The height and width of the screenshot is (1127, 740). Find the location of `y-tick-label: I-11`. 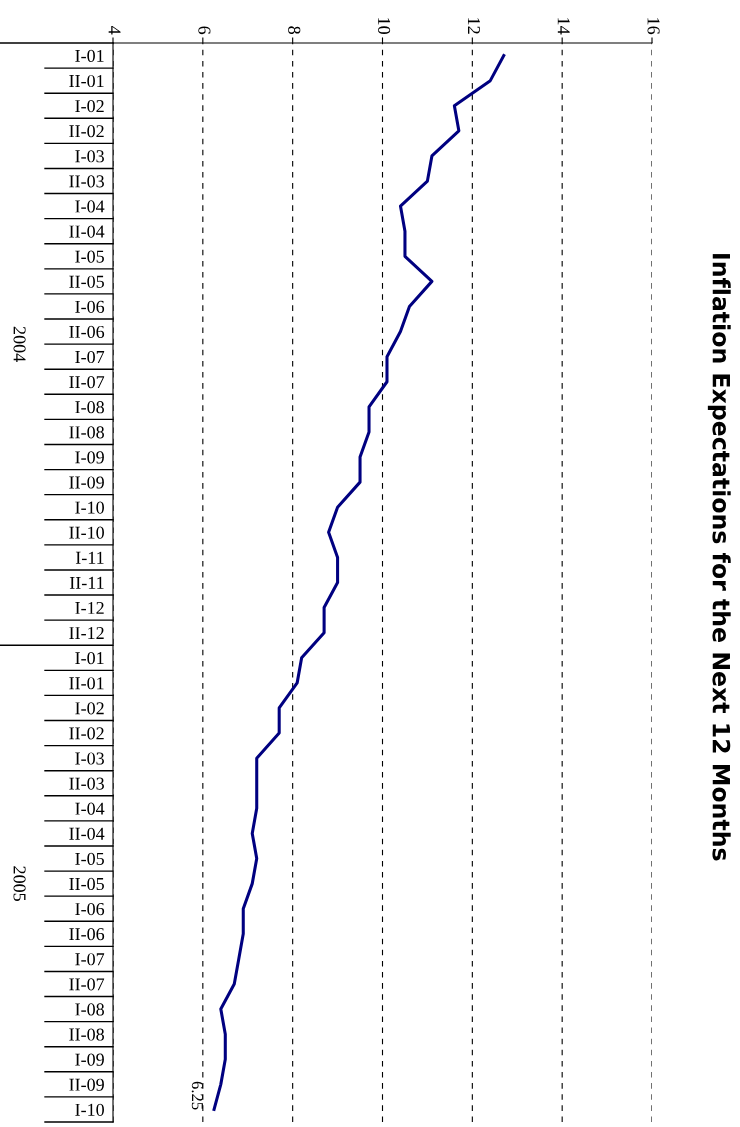

y-tick-label: I-11 is located at coordinates (89, 557).